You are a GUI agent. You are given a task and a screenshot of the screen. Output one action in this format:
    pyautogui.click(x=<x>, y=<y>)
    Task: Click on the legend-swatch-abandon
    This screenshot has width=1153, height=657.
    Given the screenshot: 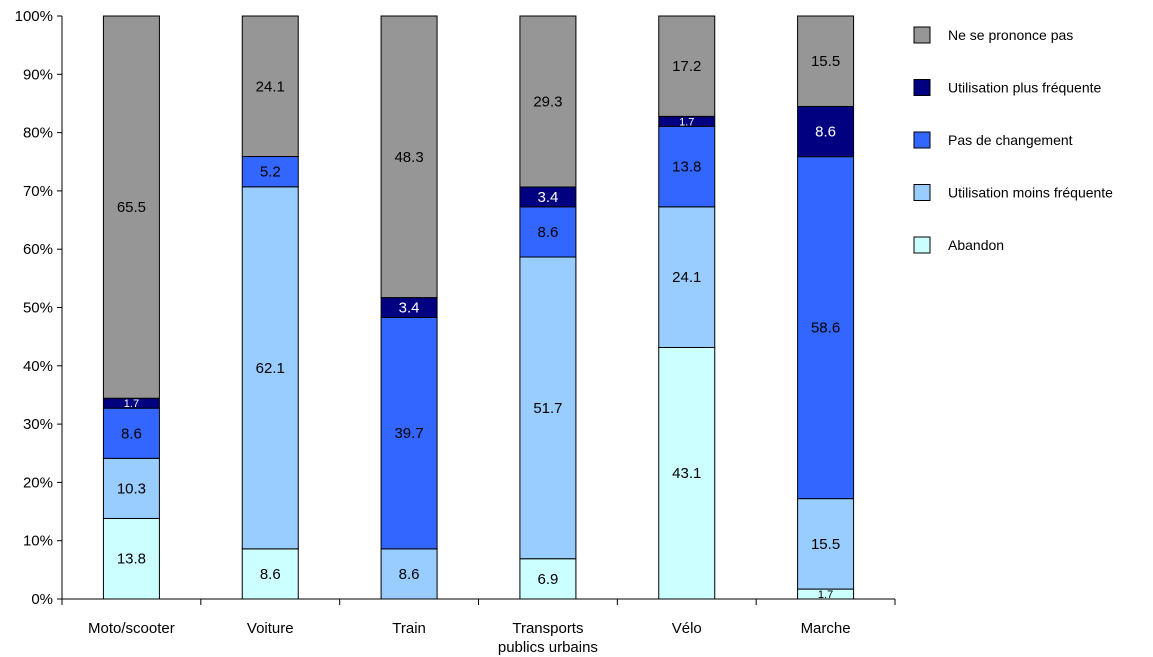 What is the action you would take?
    pyautogui.click(x=922, y=245)
    